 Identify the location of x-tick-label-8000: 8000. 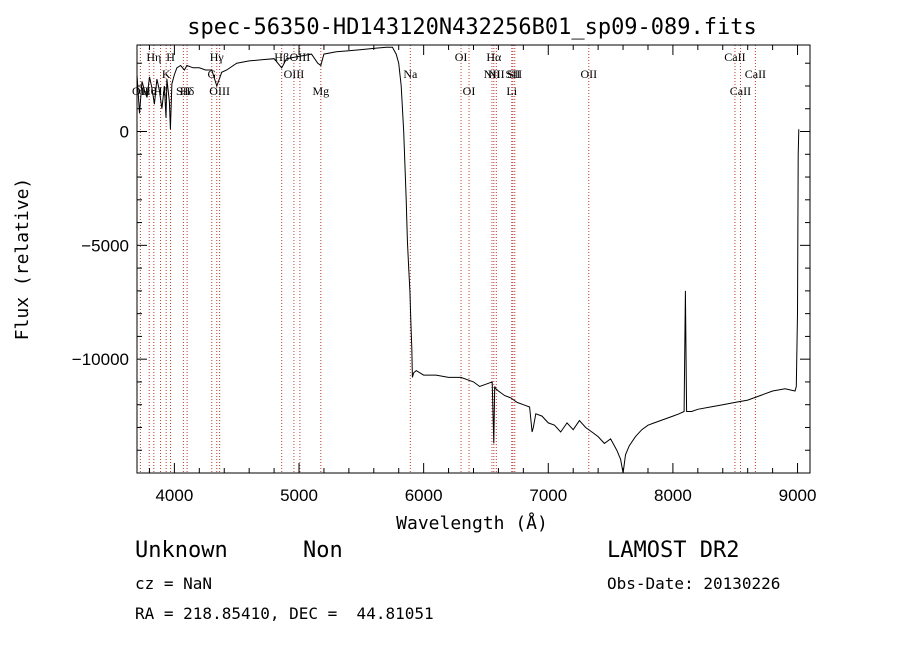
(673, 495).